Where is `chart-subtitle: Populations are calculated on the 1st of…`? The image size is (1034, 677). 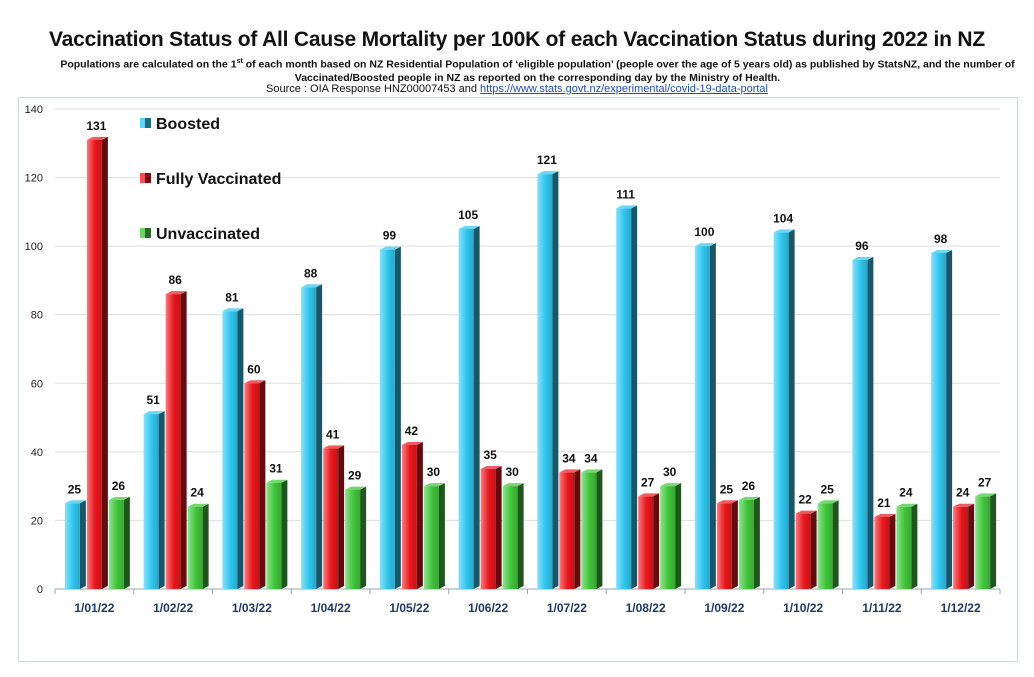
chart-subtitle: Populations are calculated on the 1st of… is located at coordinates (537, 70).